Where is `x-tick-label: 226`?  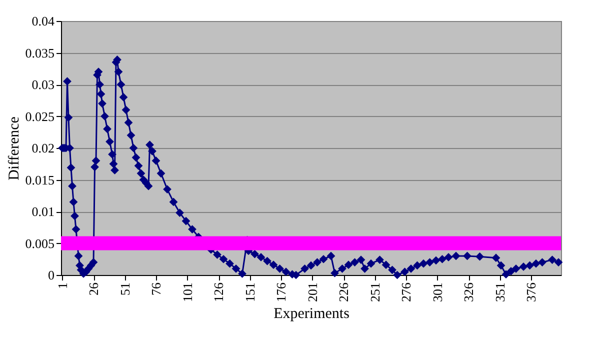
x-tick-label: 226 is located at coordinates (343, 292).